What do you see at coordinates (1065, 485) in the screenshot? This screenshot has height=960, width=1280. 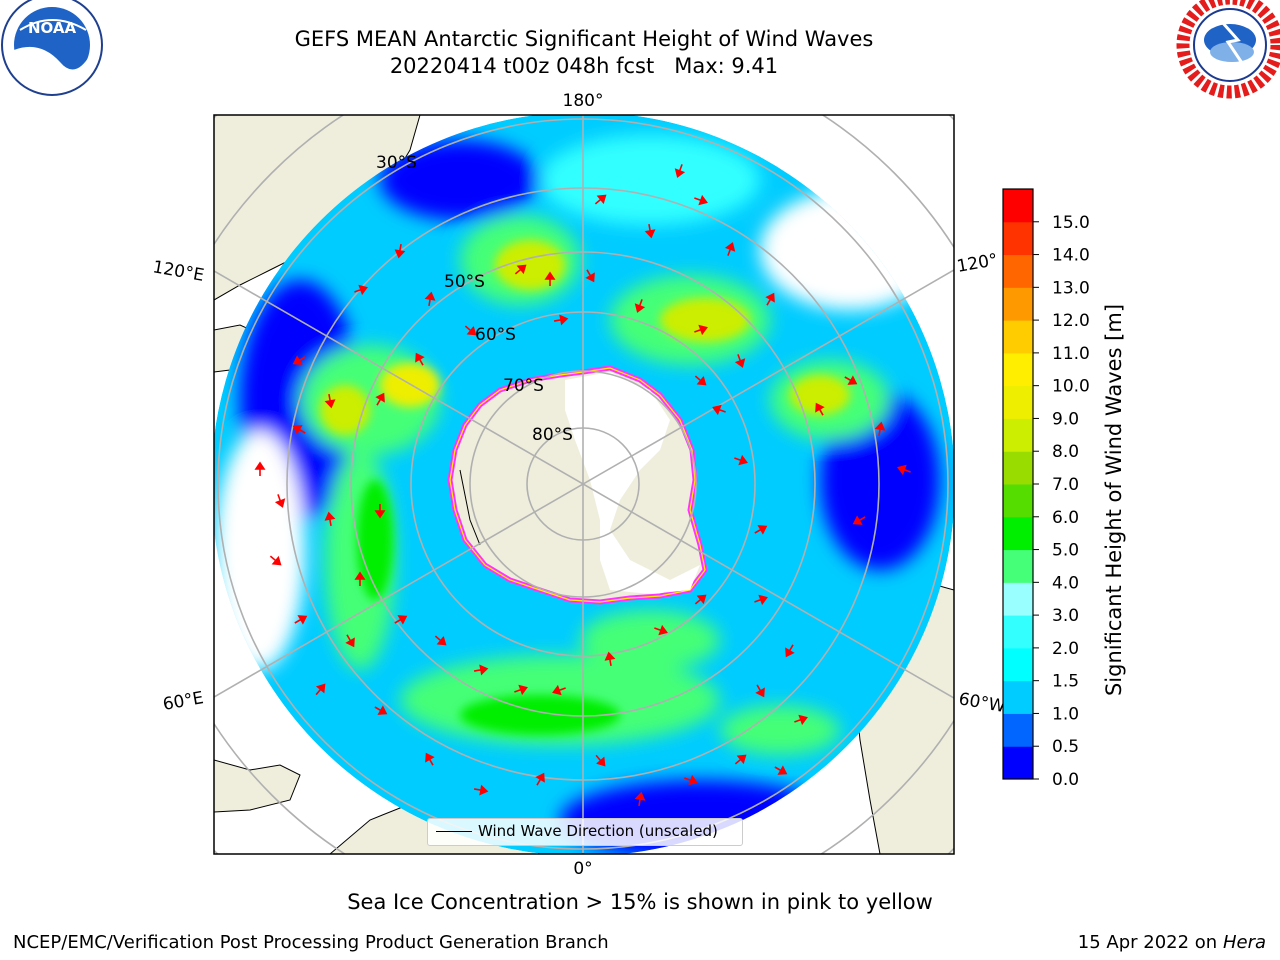 I see `colorbar-tick-label: 7.0` at bounding box center [1065, 485].